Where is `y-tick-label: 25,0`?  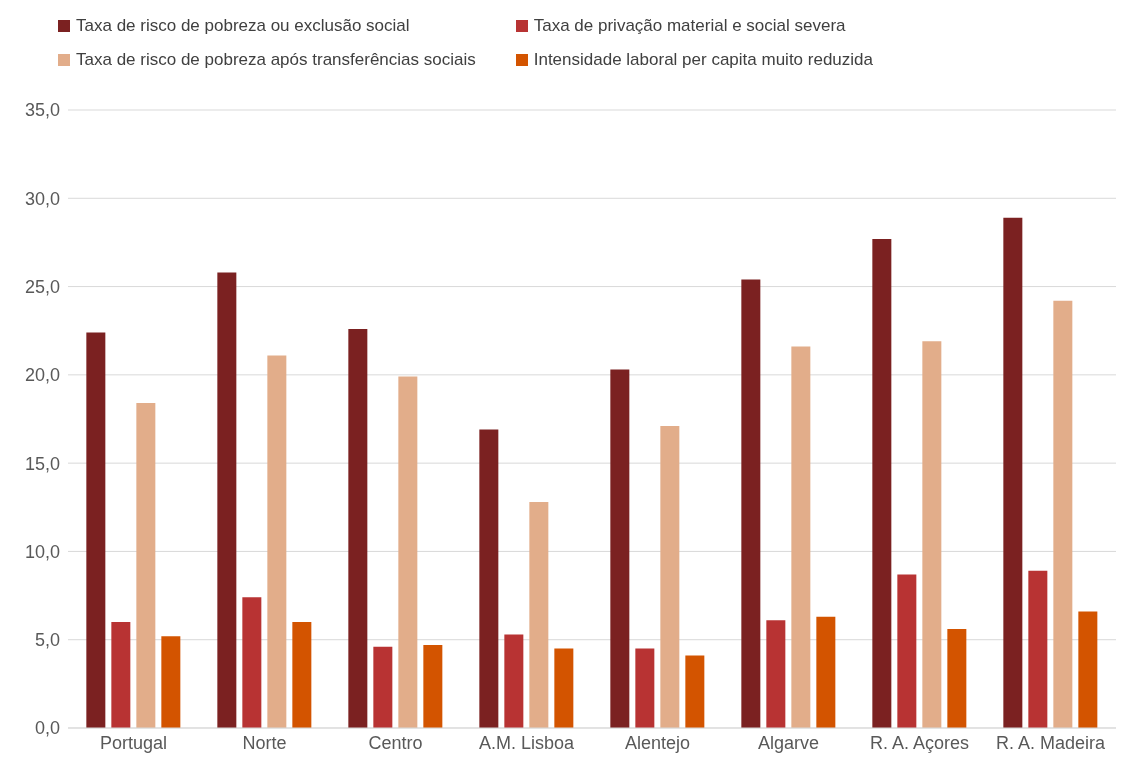 y-tick-label: 25,0 is located at coordinates (42, 286).